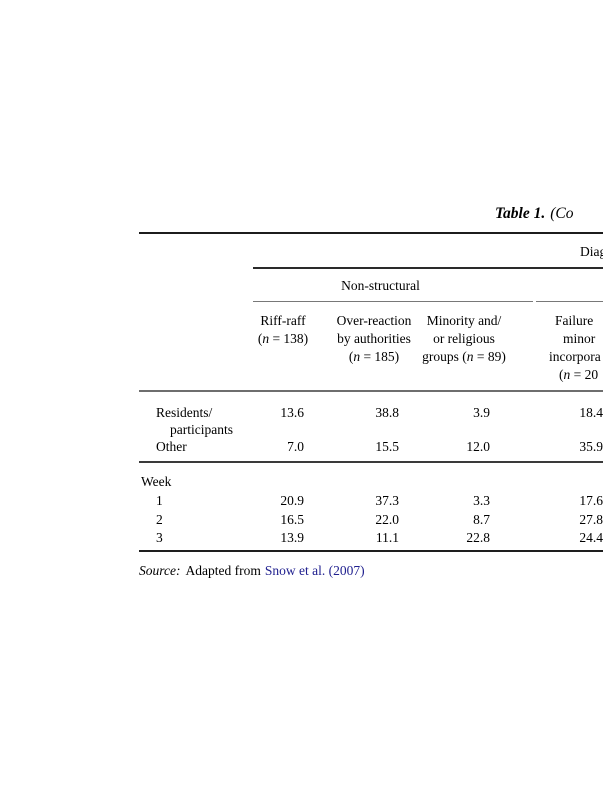 The width and height of the screenshot is (603, 800). Describe the element at coordinates (371, 233) in the screenshot. I see `table-top-rule` at that location.